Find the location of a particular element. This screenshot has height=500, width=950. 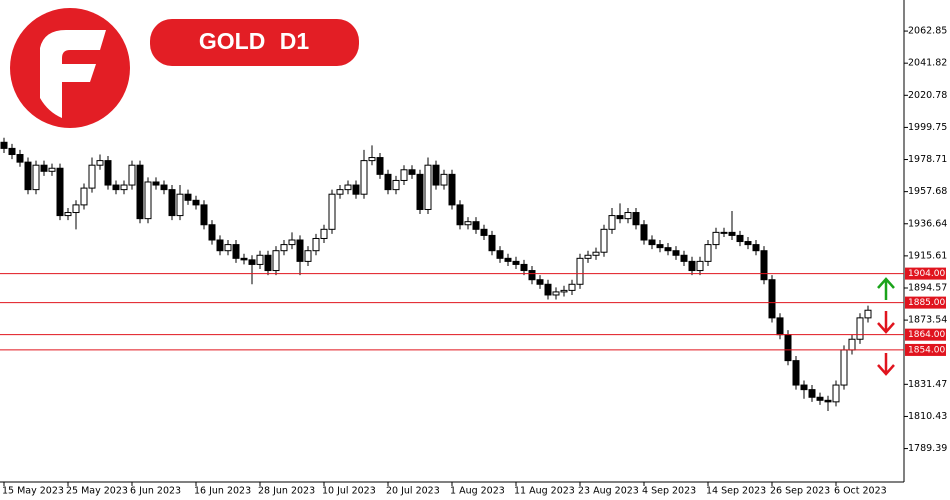

title-pill is located at coordinates (254, 42).